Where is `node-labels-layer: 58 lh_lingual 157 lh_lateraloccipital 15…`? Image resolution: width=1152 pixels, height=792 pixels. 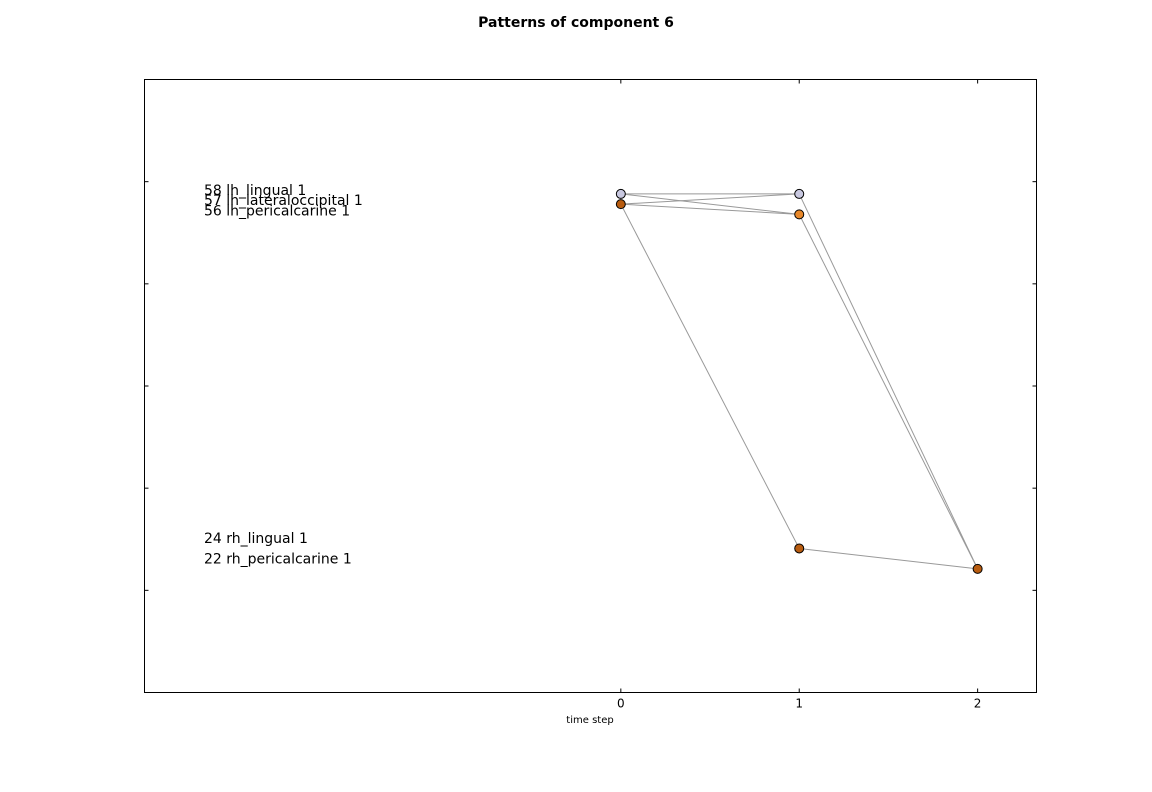
node-labels-layer: 58 lh_lingual 157 lh_lateraloccipital 15… is located at coordinates (283, 375).